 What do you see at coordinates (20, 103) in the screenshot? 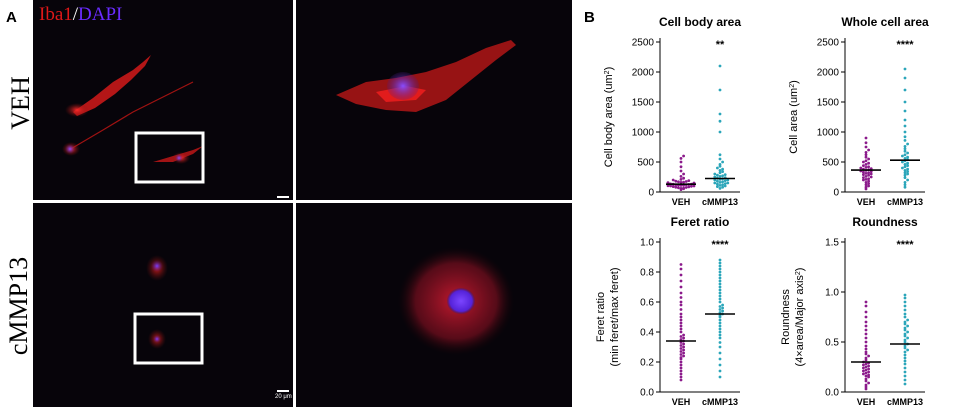
I see `row-label-veh: VEH` at bounding box center [20, 103].